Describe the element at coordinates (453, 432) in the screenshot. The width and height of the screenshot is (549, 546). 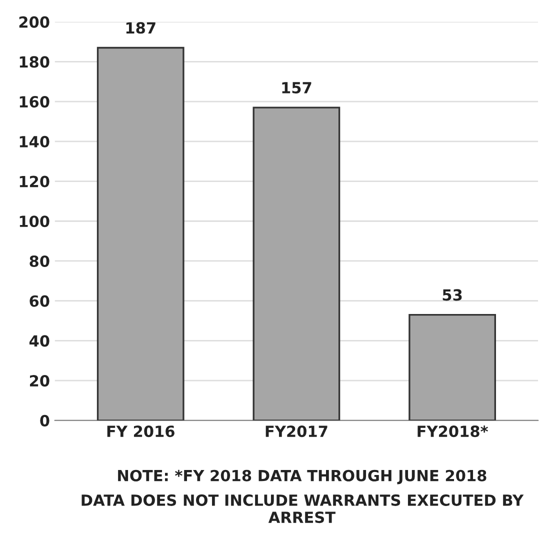
I see `x-tick-label: FY2018*` at that location.